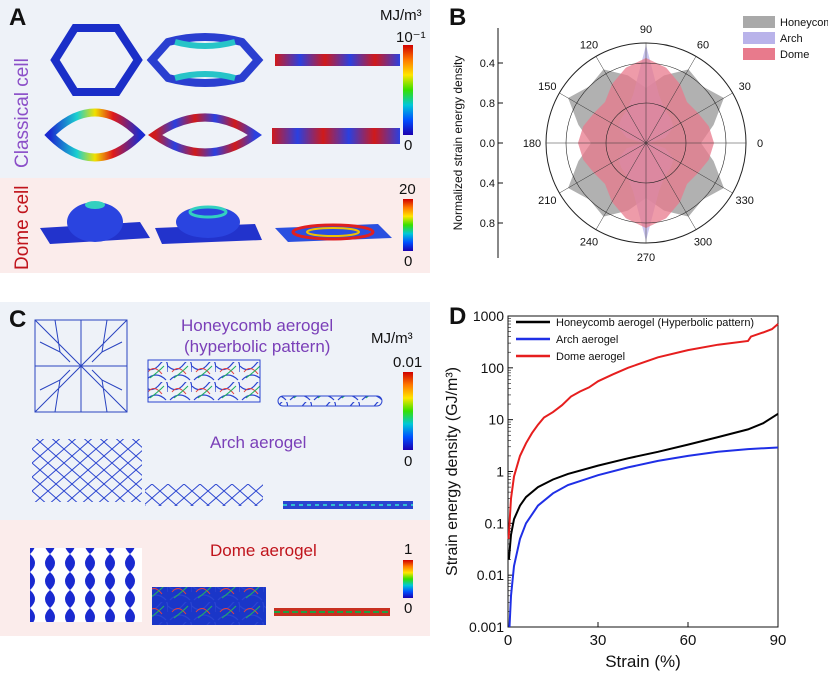 The height and width of the screenshot is (676, 836). What do you see at coordinates (263, 550) in the screenshot?
I see `dome-aerogel-title: Dome aerogel` at bounding box center [263, 550].